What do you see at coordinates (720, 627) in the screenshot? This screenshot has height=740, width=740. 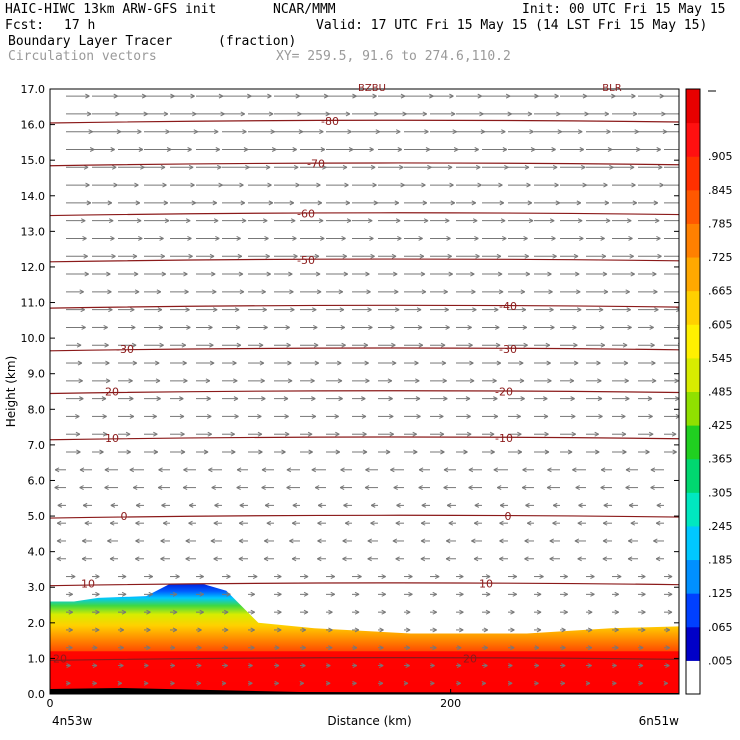 I see `colorbar-label: .065` at bounding box center [720, 627].